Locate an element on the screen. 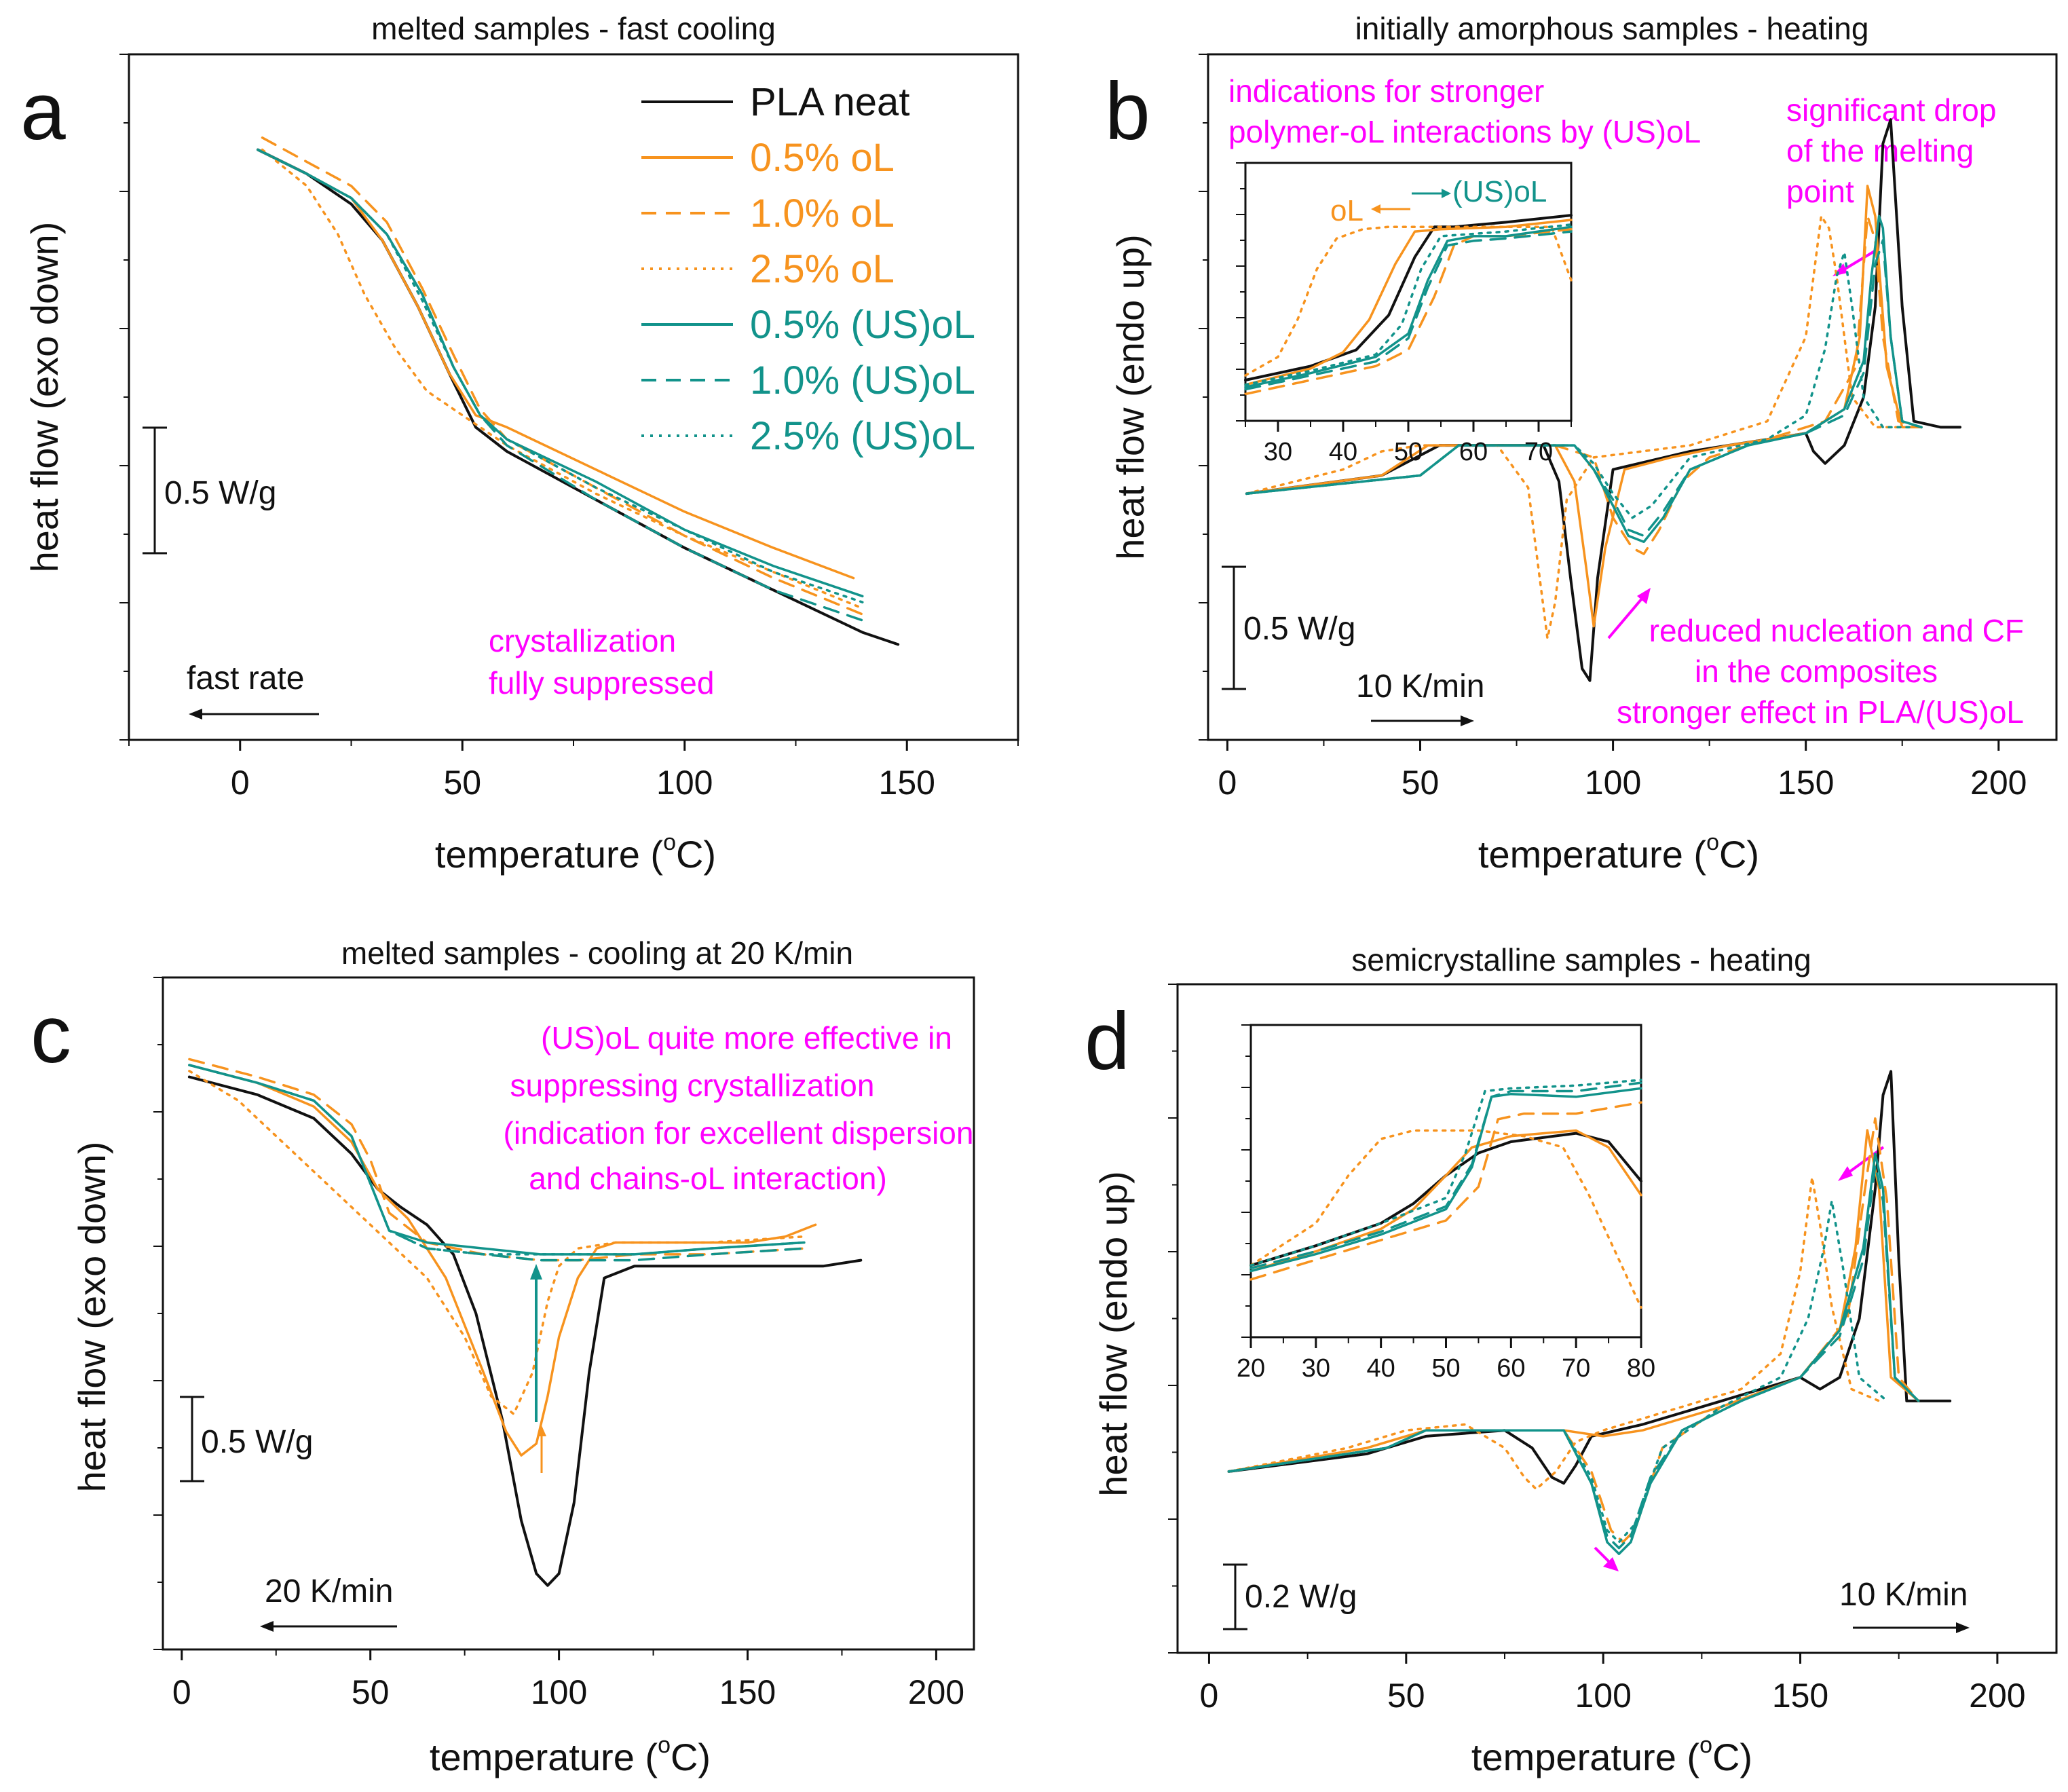 Image resolution: width=2068 pixels, height=1792 pixels. panel-d-series-pla-neat is located at coordinates (1589, 1278).